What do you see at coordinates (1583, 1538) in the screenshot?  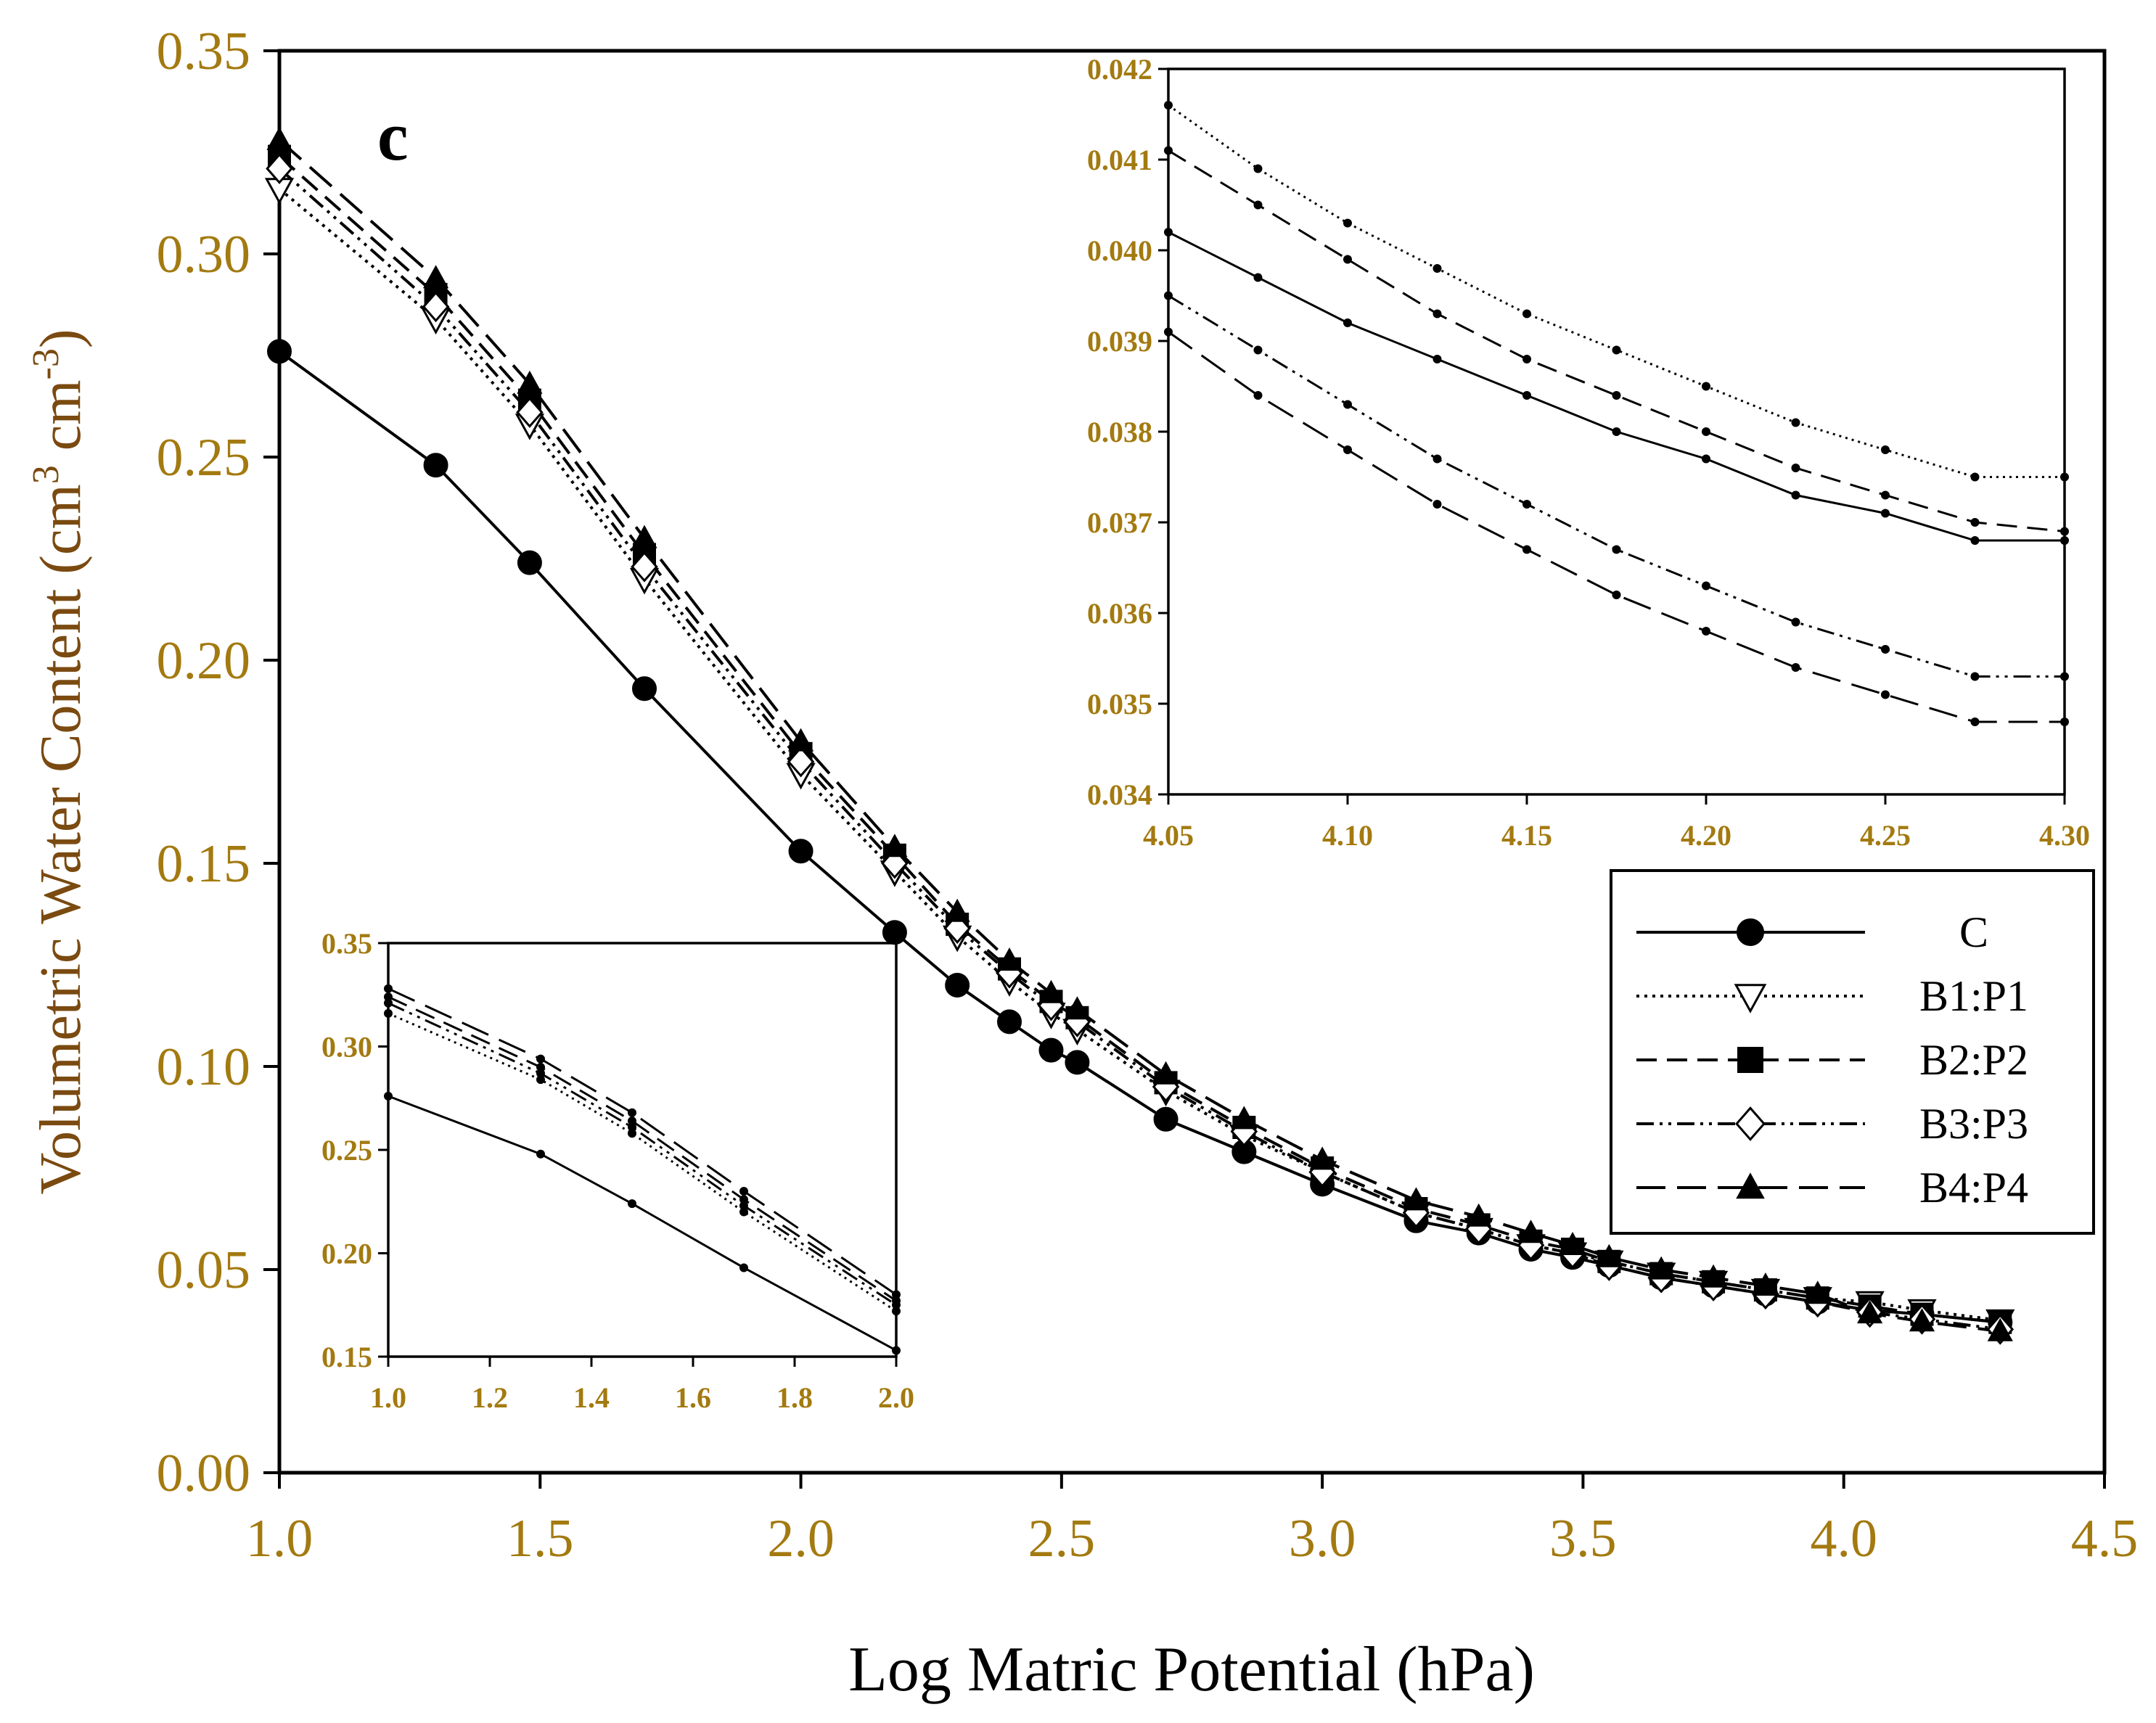 I see `x-tick-label: 3.5` at bounding box center [1583, 1538].